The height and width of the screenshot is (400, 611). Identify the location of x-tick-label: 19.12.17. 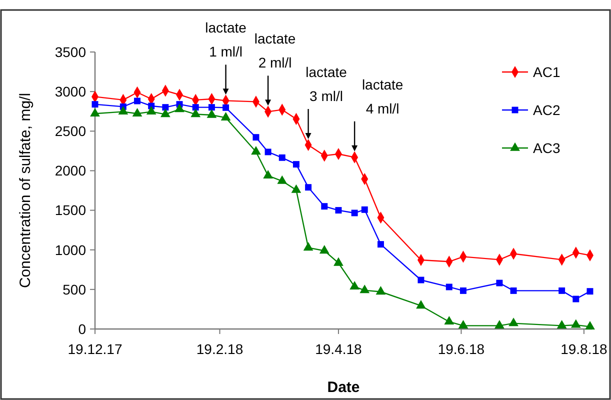
(95, 349).